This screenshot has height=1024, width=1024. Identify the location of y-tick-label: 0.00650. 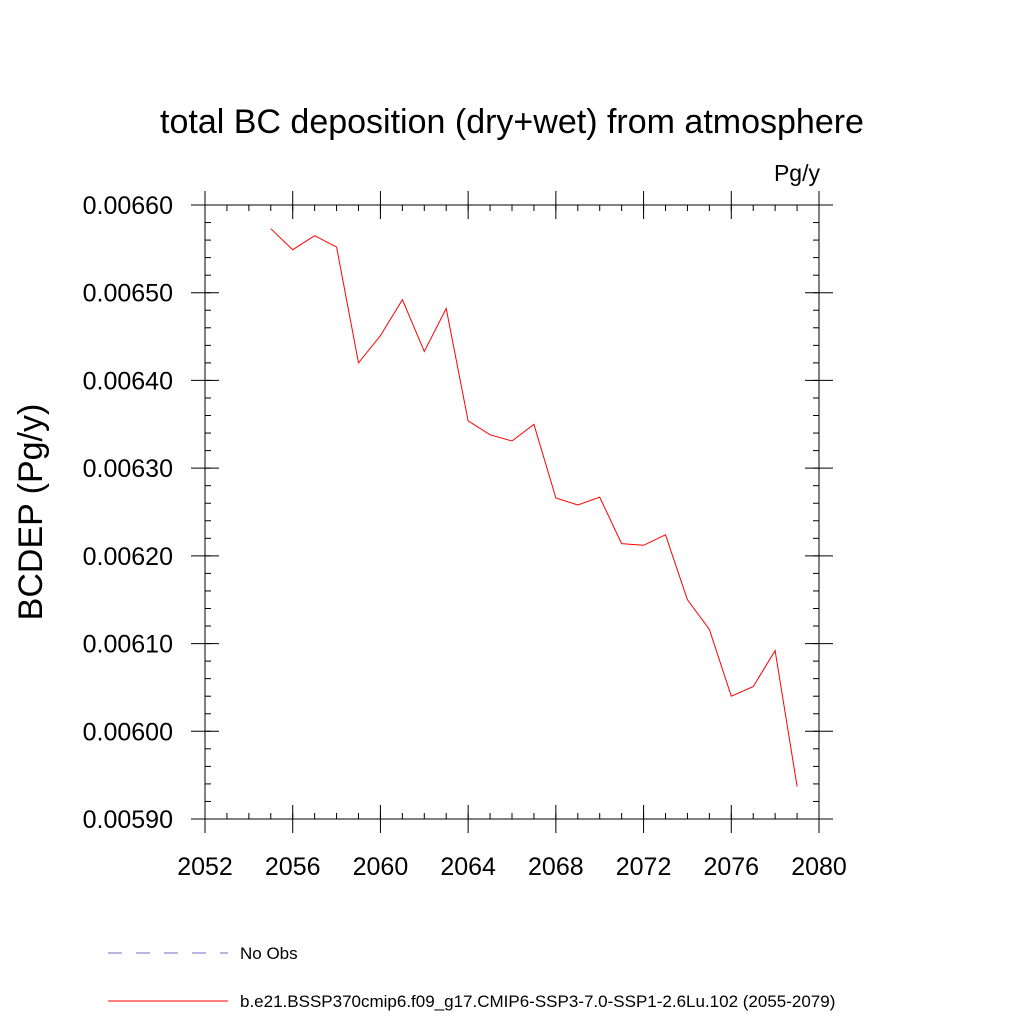
(128, 294).